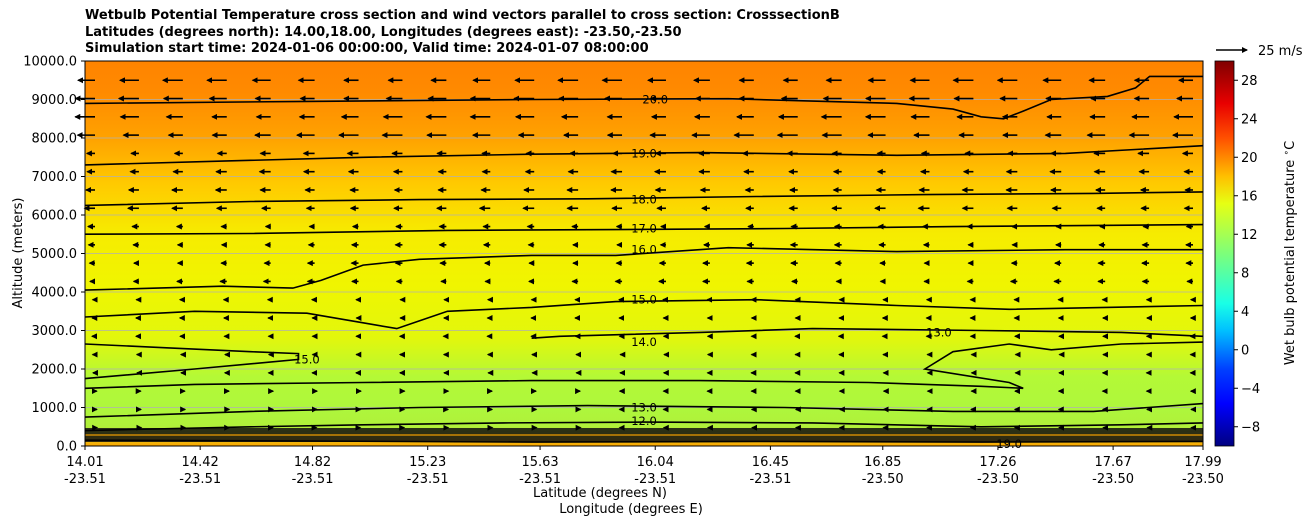 The height and width of the screenshot is (526, 1311). What do you see at coordinates (1249, 81) in the screenshot?
I see `colorbar-tick-label: 28` at bounding box center [1249, 81].